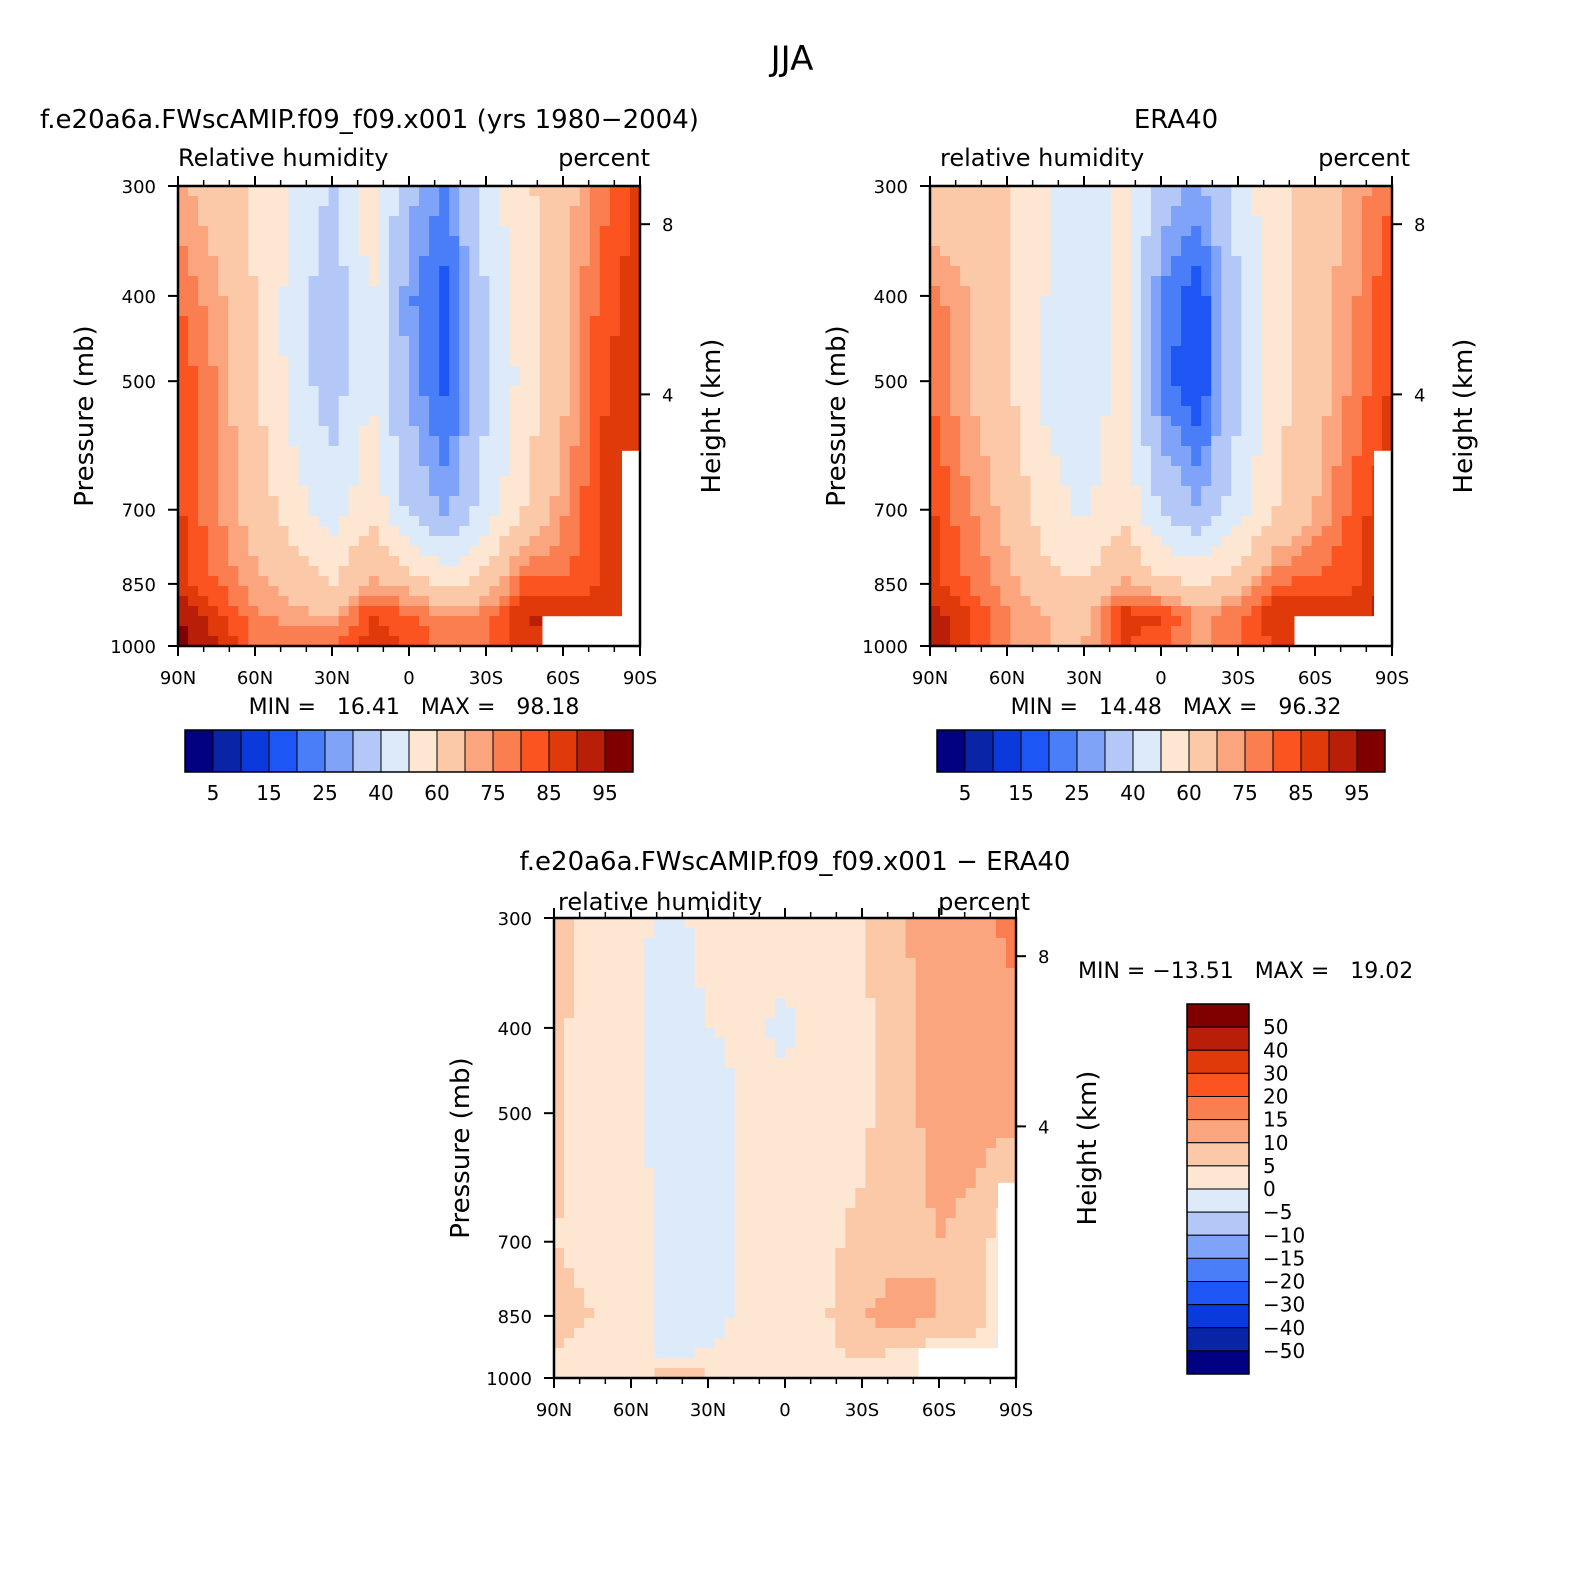 The height and width of the screenshot is (1583, 1585). Describe the element at coordinates (660, 902) in the screenshot. I see `panel-difference-variable: relative humidity` at that location.